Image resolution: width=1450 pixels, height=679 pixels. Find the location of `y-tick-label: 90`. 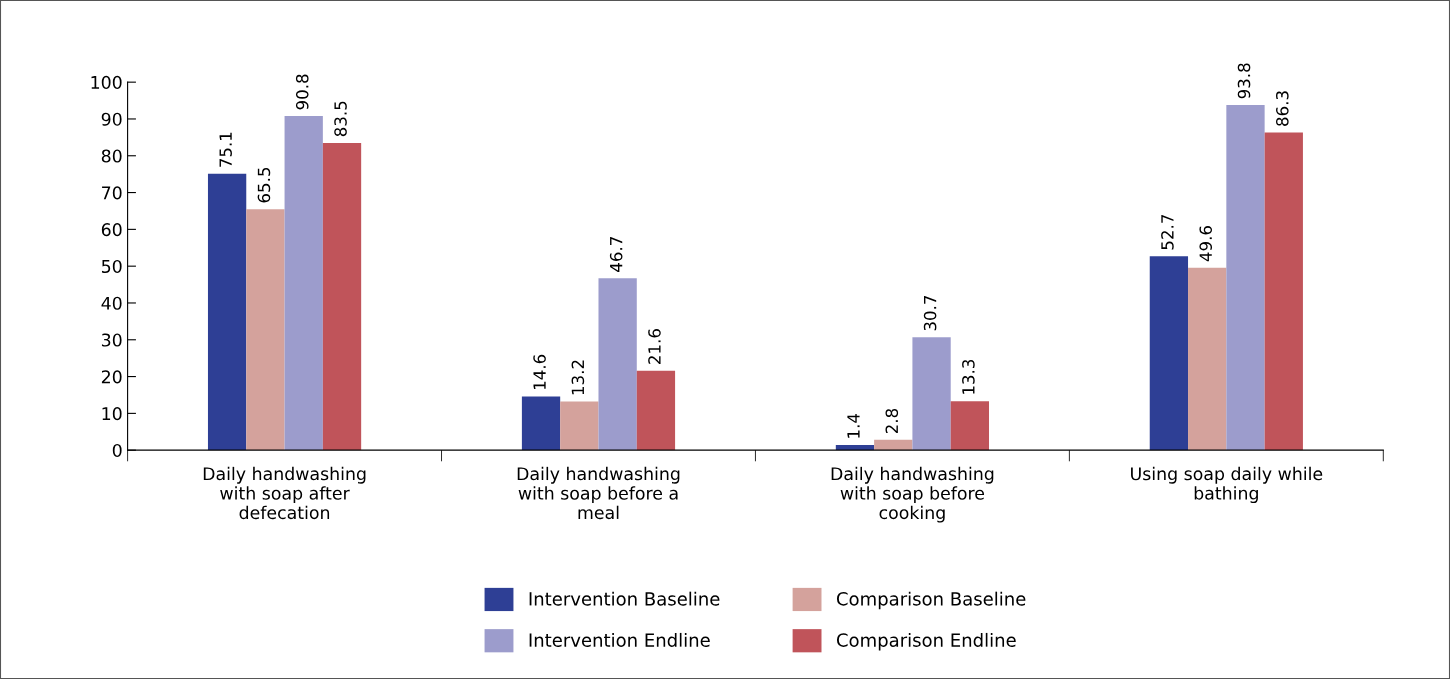

y-tick-label: 90 is located at coordinates (111, 119).